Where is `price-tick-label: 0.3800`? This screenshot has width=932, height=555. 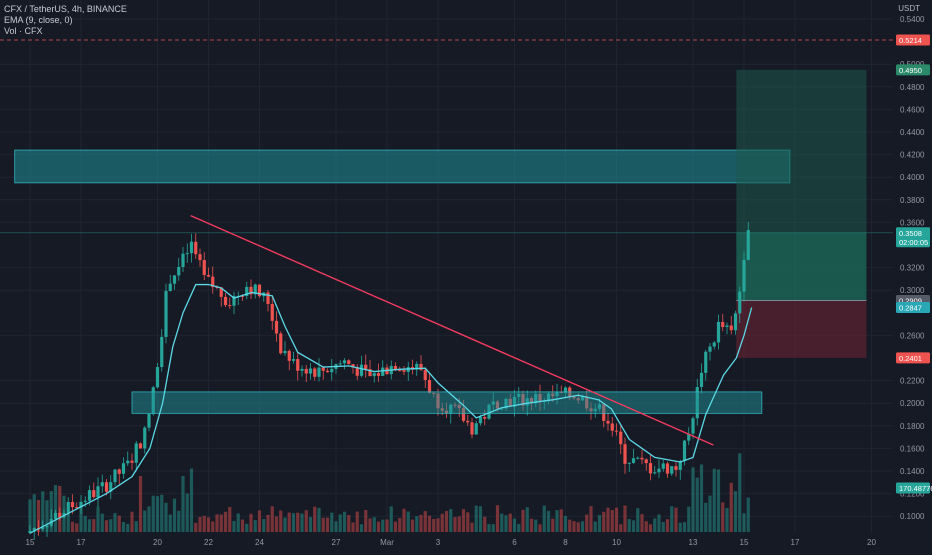 price-tick-label: 0.3800 is located at coordinates (912, 200).